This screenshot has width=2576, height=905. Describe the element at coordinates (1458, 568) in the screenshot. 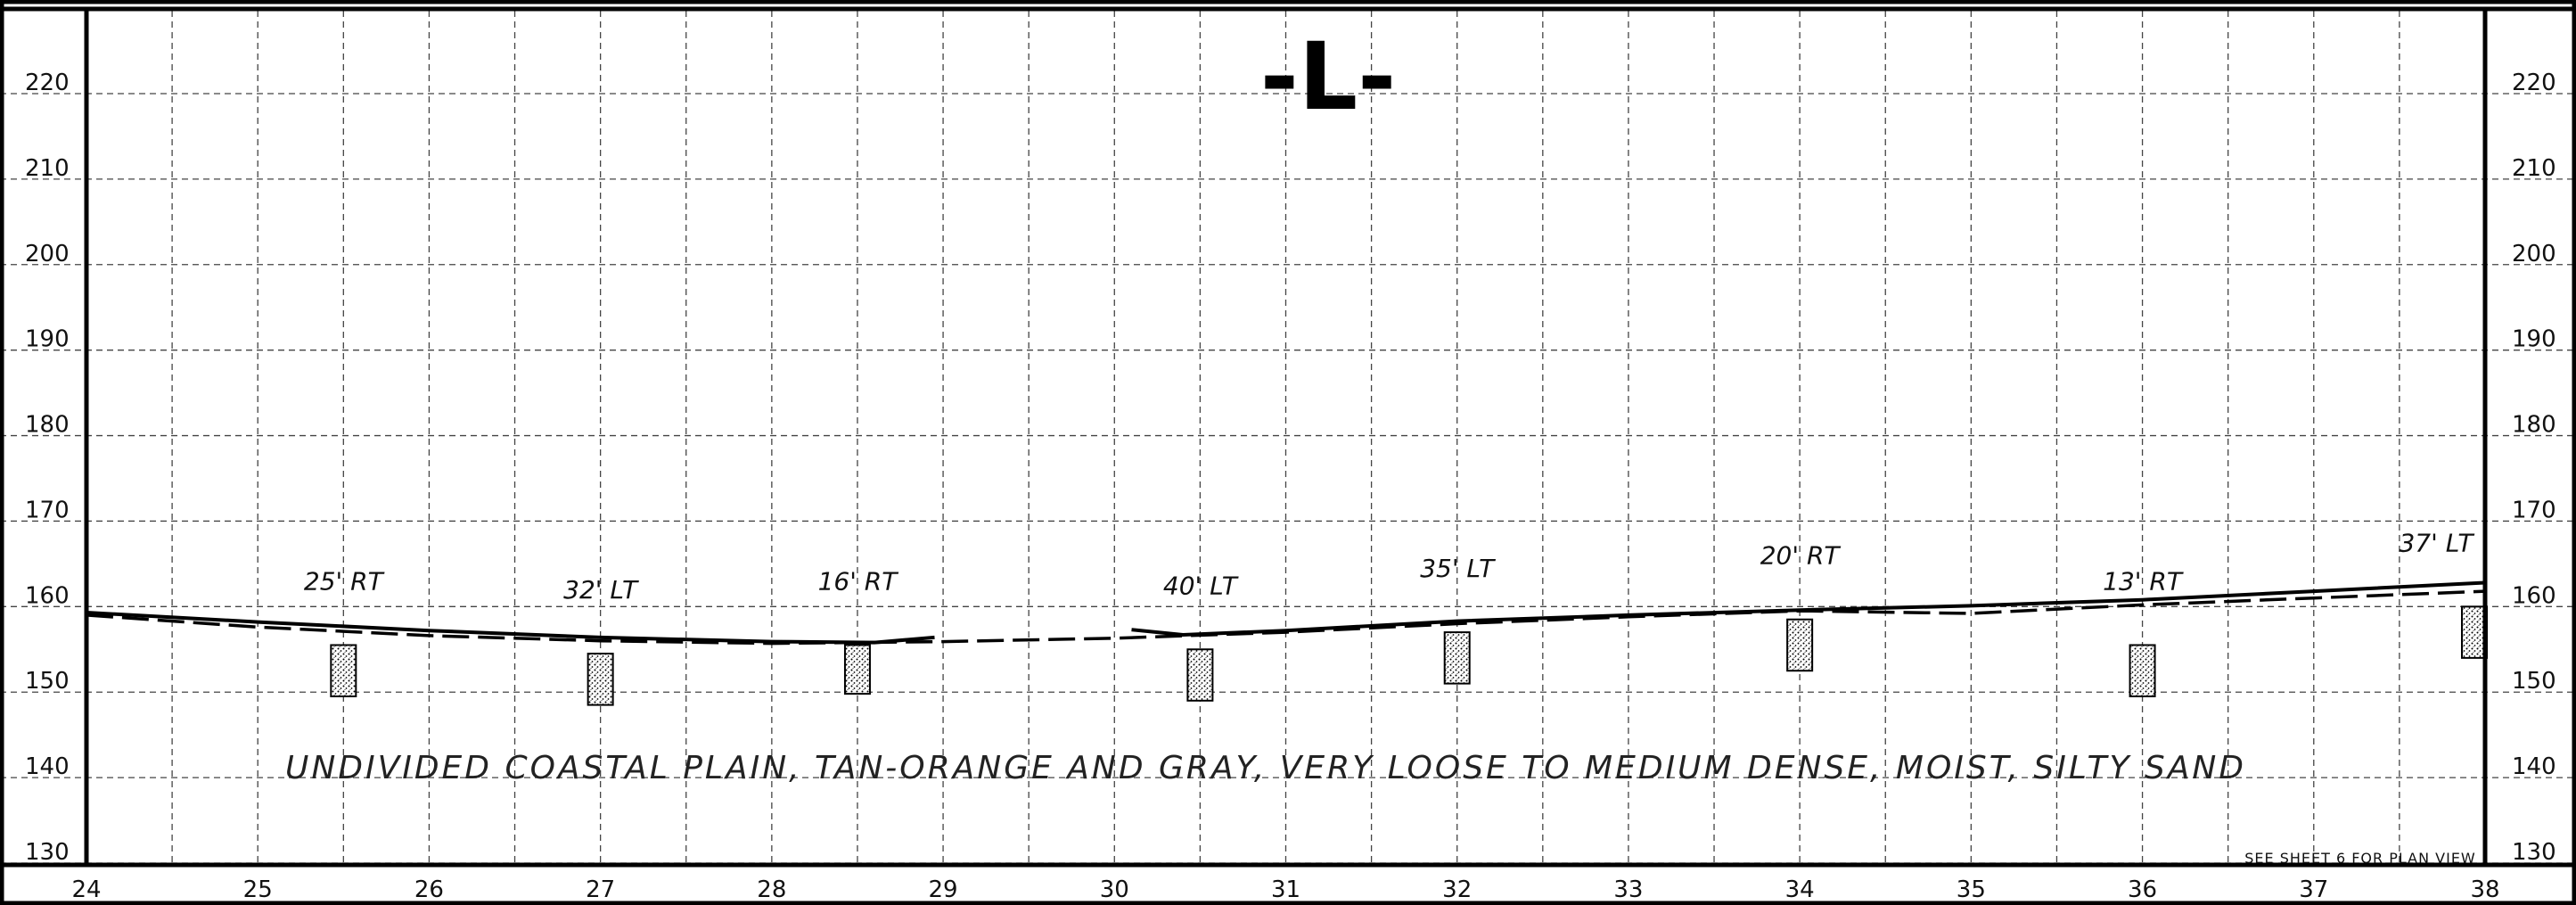

I see `boring-offset-label: 35' LT` at that location.